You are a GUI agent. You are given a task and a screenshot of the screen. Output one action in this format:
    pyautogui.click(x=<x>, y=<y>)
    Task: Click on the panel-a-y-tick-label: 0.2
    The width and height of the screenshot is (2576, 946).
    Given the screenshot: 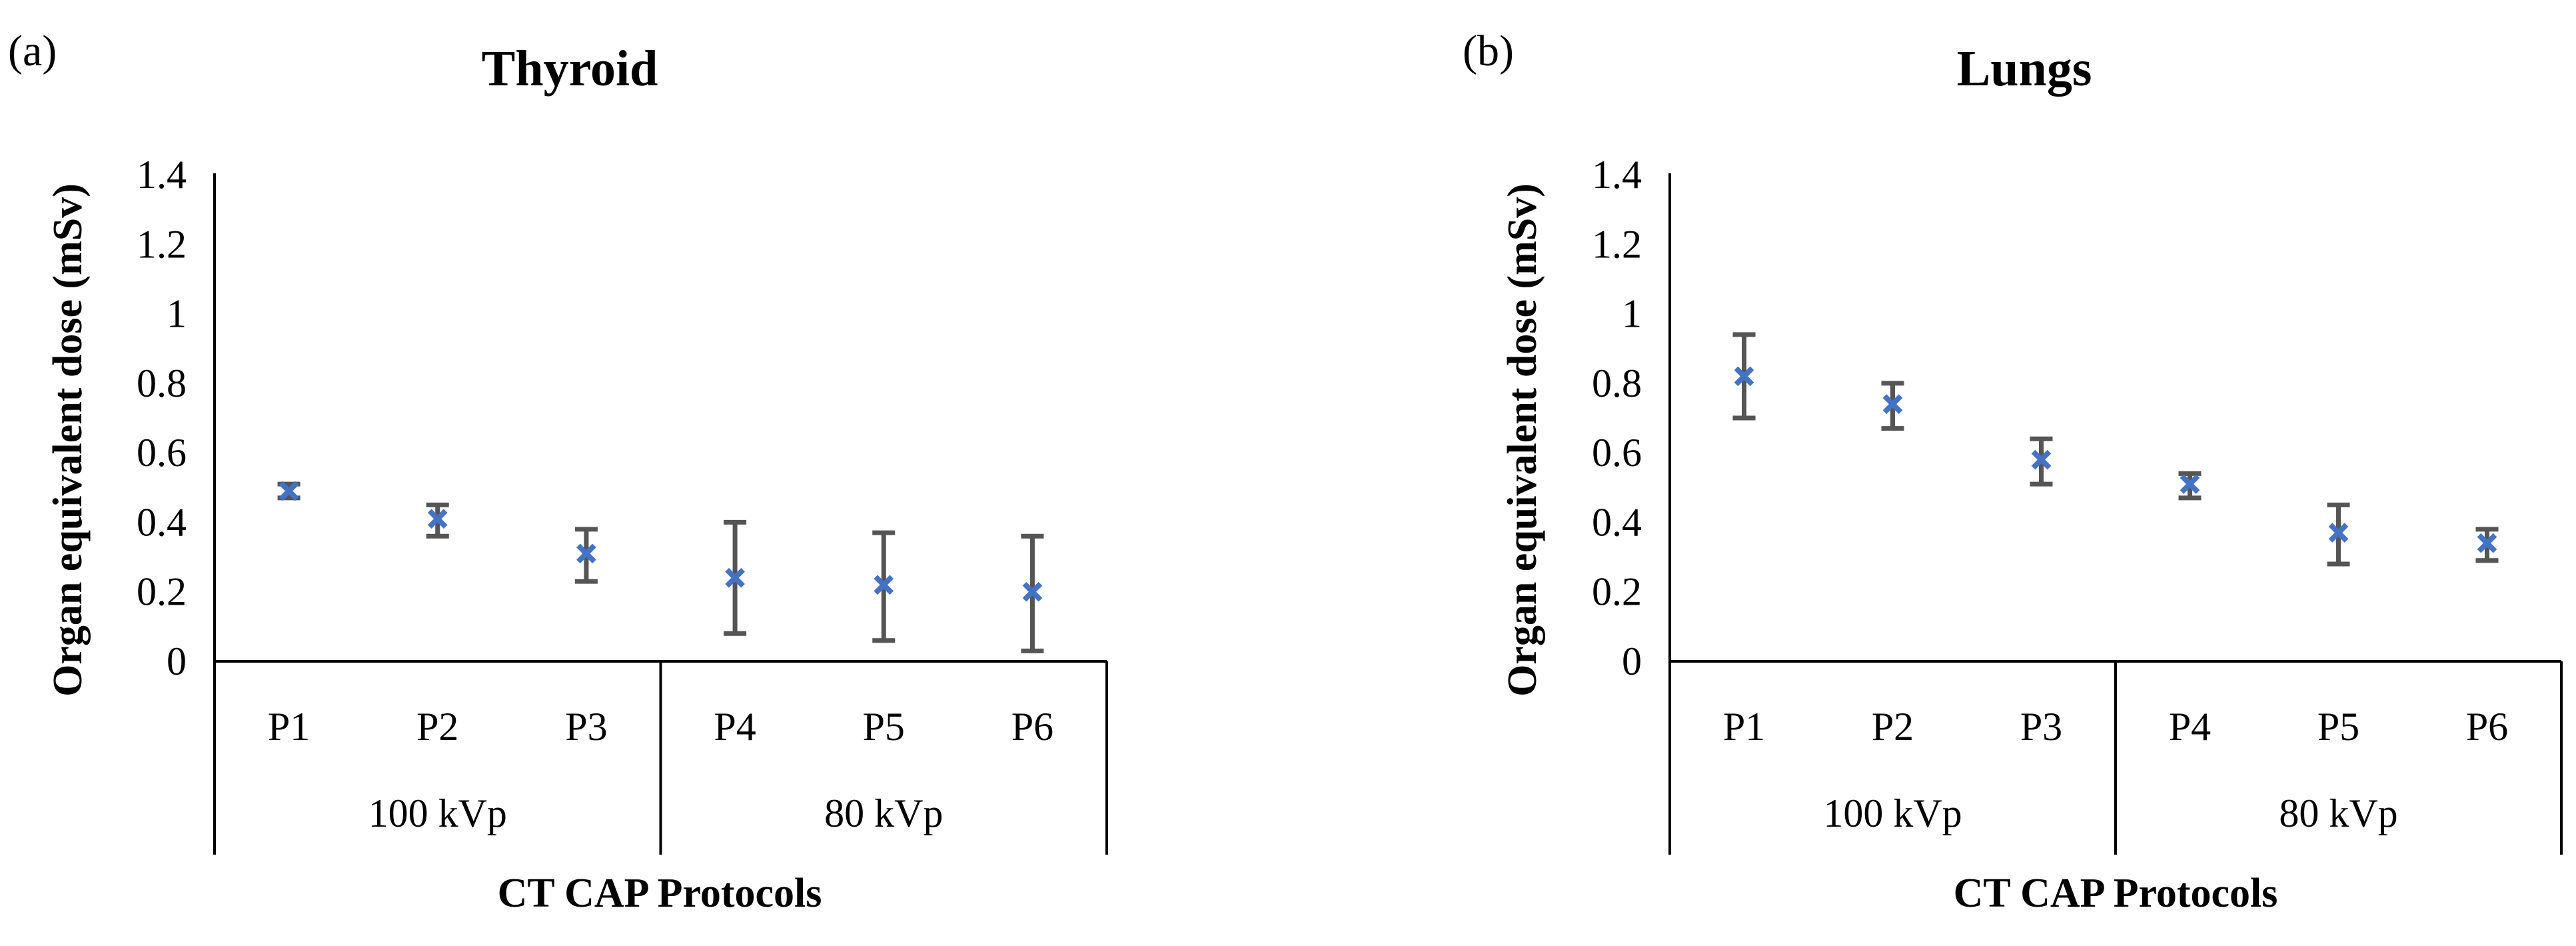 What is the action you would take?
    pyautogui.click(x=162, y=592)
    